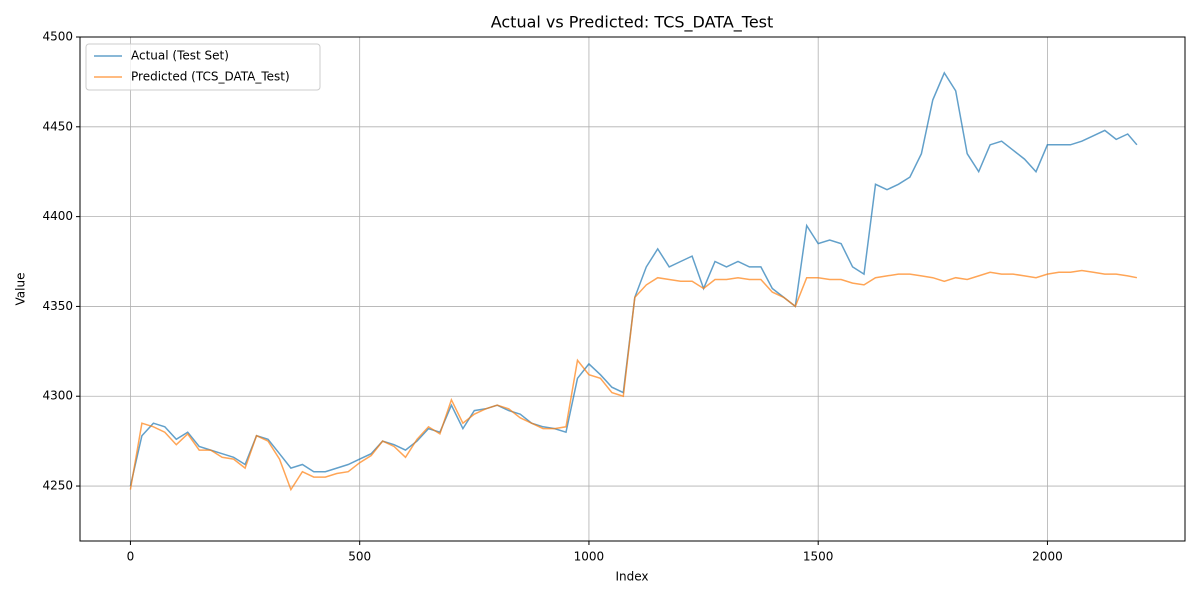 The height and width of the screenshot is (604, 1200). I want to click on legend-label: Predicted (TCS_DATA_Test), so click(210, 77).